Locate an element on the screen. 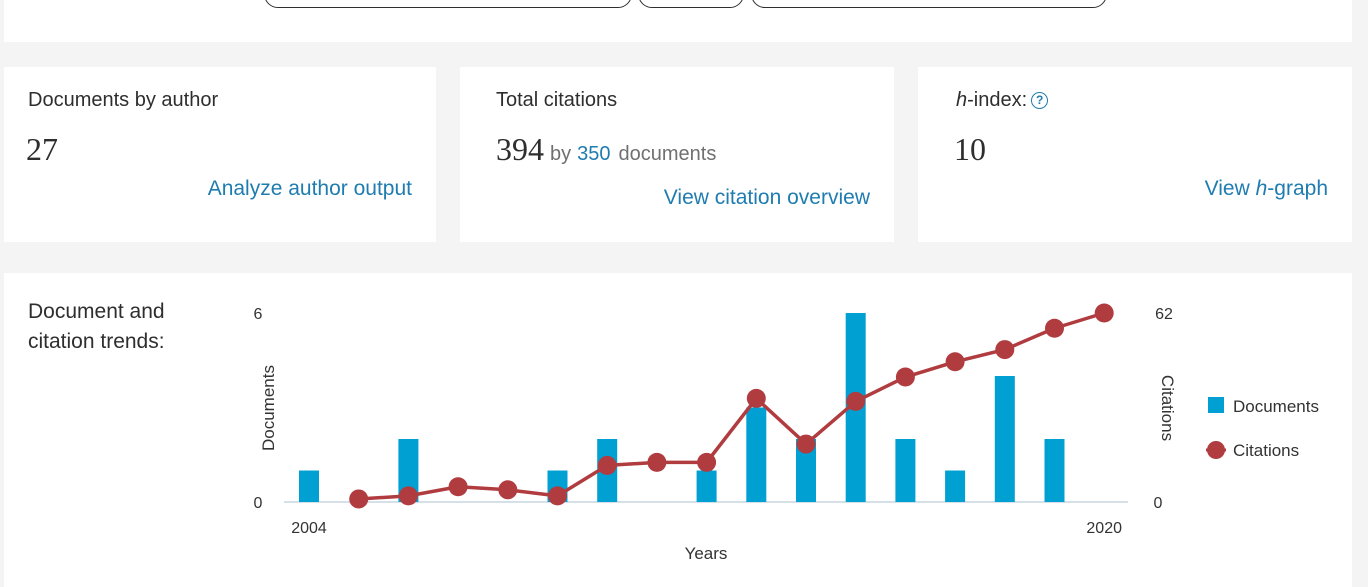  hindex-label: h-index:? is located at coordinates (1002, 100).